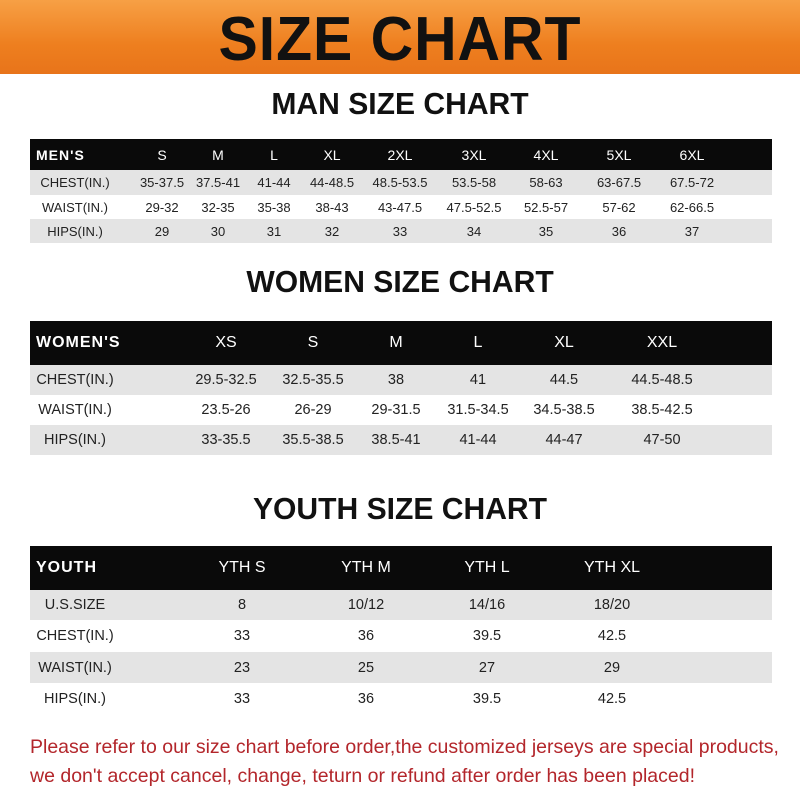  What do you see at coordinates (313, 380) in the screenshot?
I see `table-cell: 32.5-35.5` at bounding box center [313, 380].